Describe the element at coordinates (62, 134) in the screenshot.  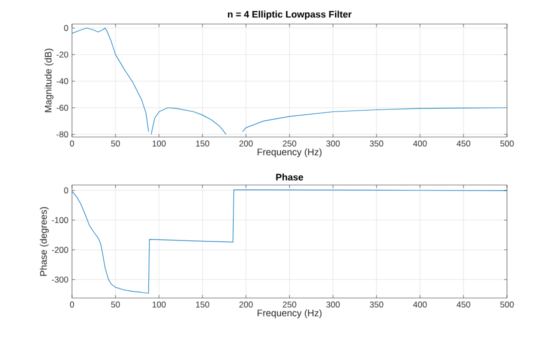
I see `y-tick-label: -80` at that location.